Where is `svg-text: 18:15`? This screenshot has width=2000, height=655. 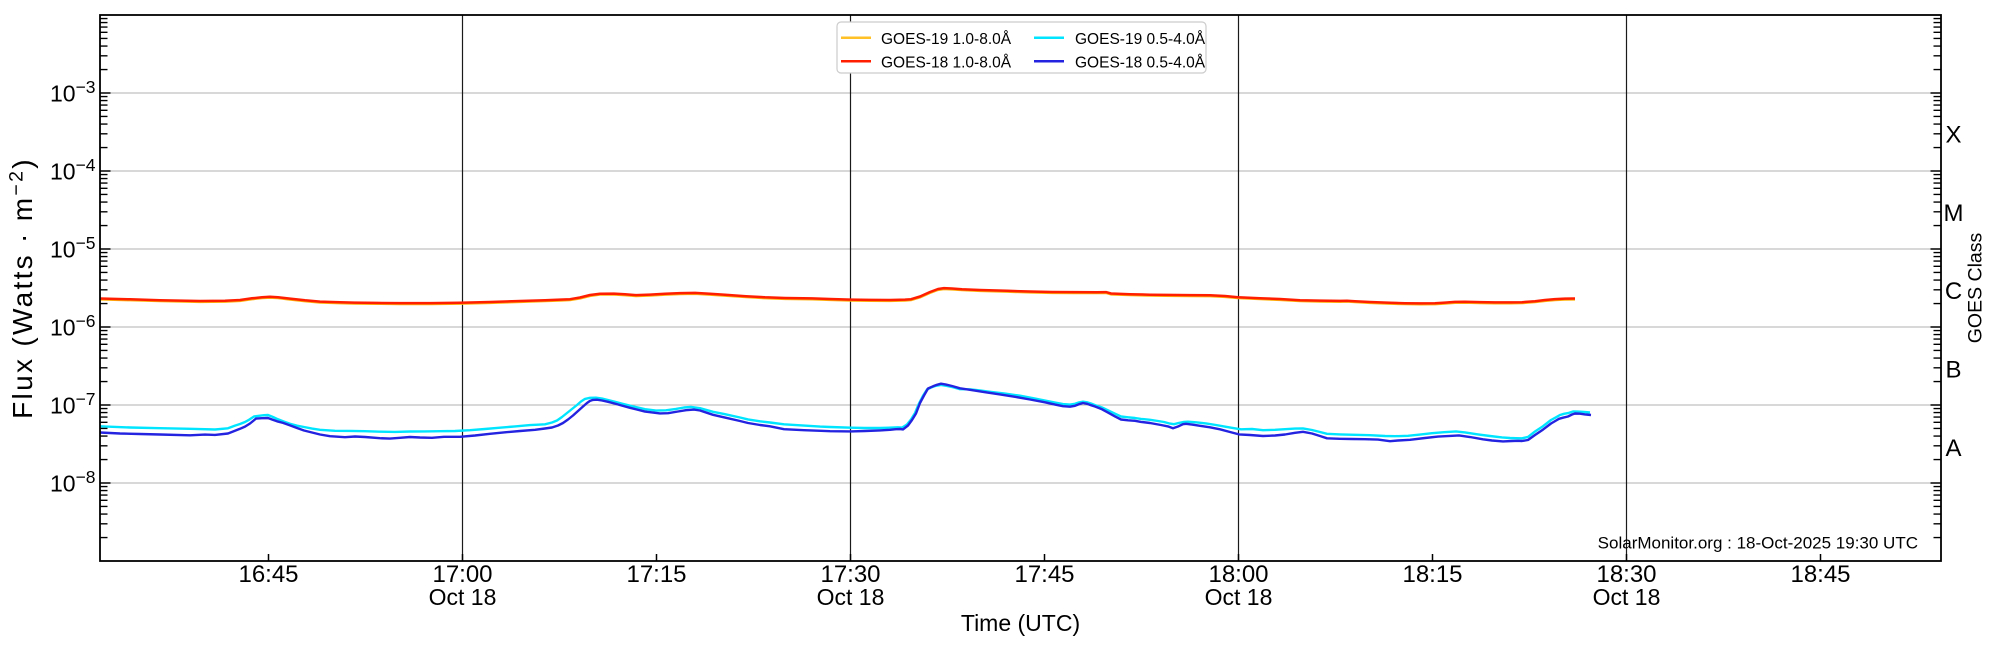
svg-text: 18:15 is located at coordinates (1432, 574).